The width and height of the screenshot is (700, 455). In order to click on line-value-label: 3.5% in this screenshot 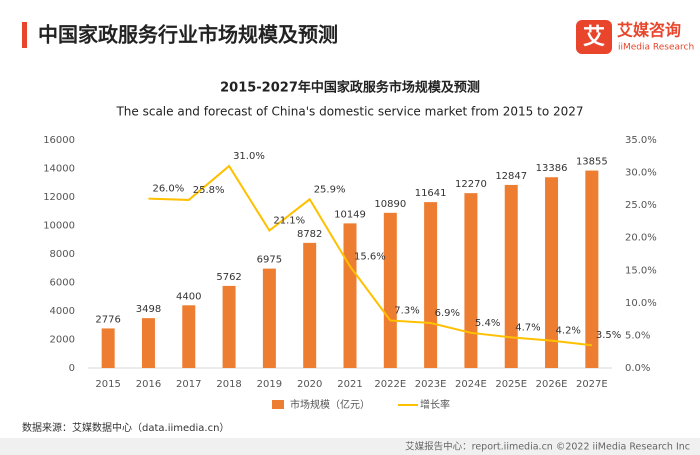, I will do `click(608, 335)`.